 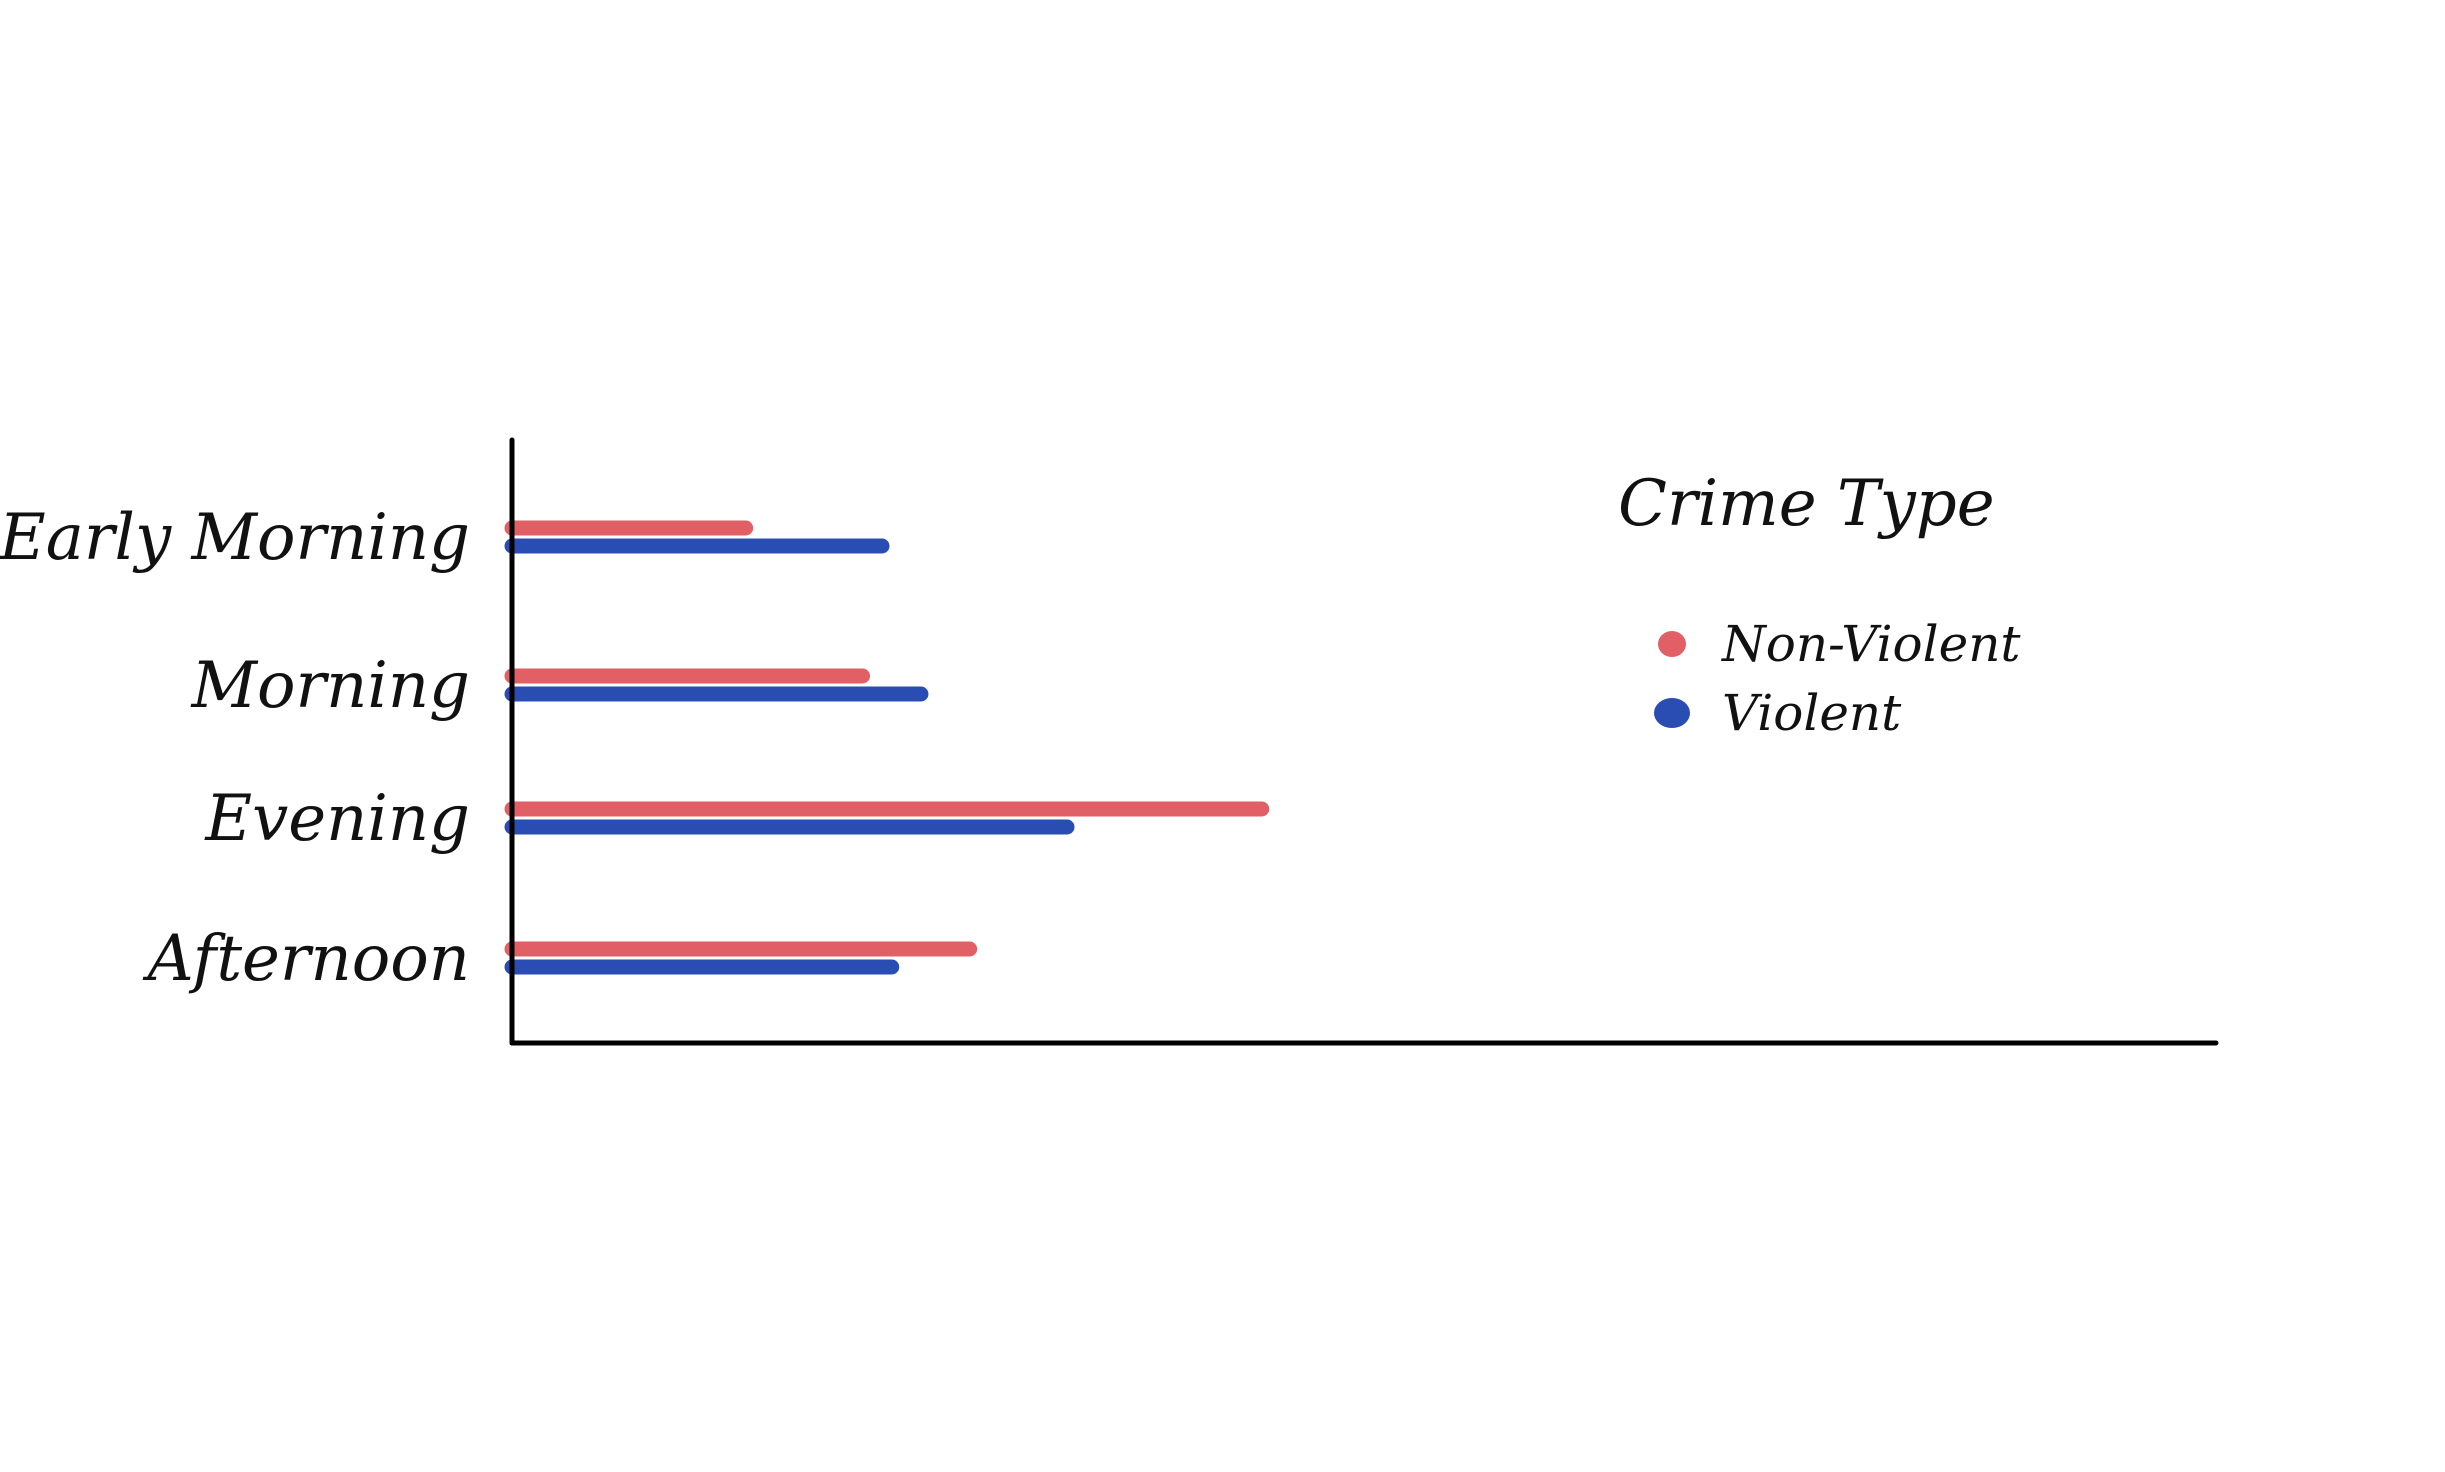 What do you see at coordinates (235, 538) in the screenshot?
I see `category-label: Early Morning` at bounding box center [235, 538].